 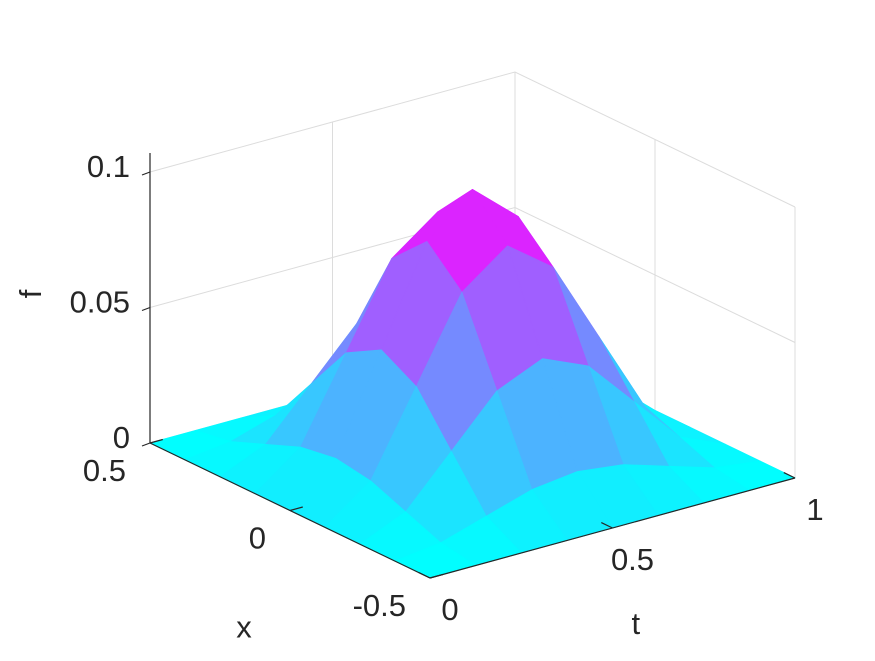 What do you see at coordinates (379, 605) in the screenshot?
I see `y-tick-label: -0.5` at bounding box center [379, 605].